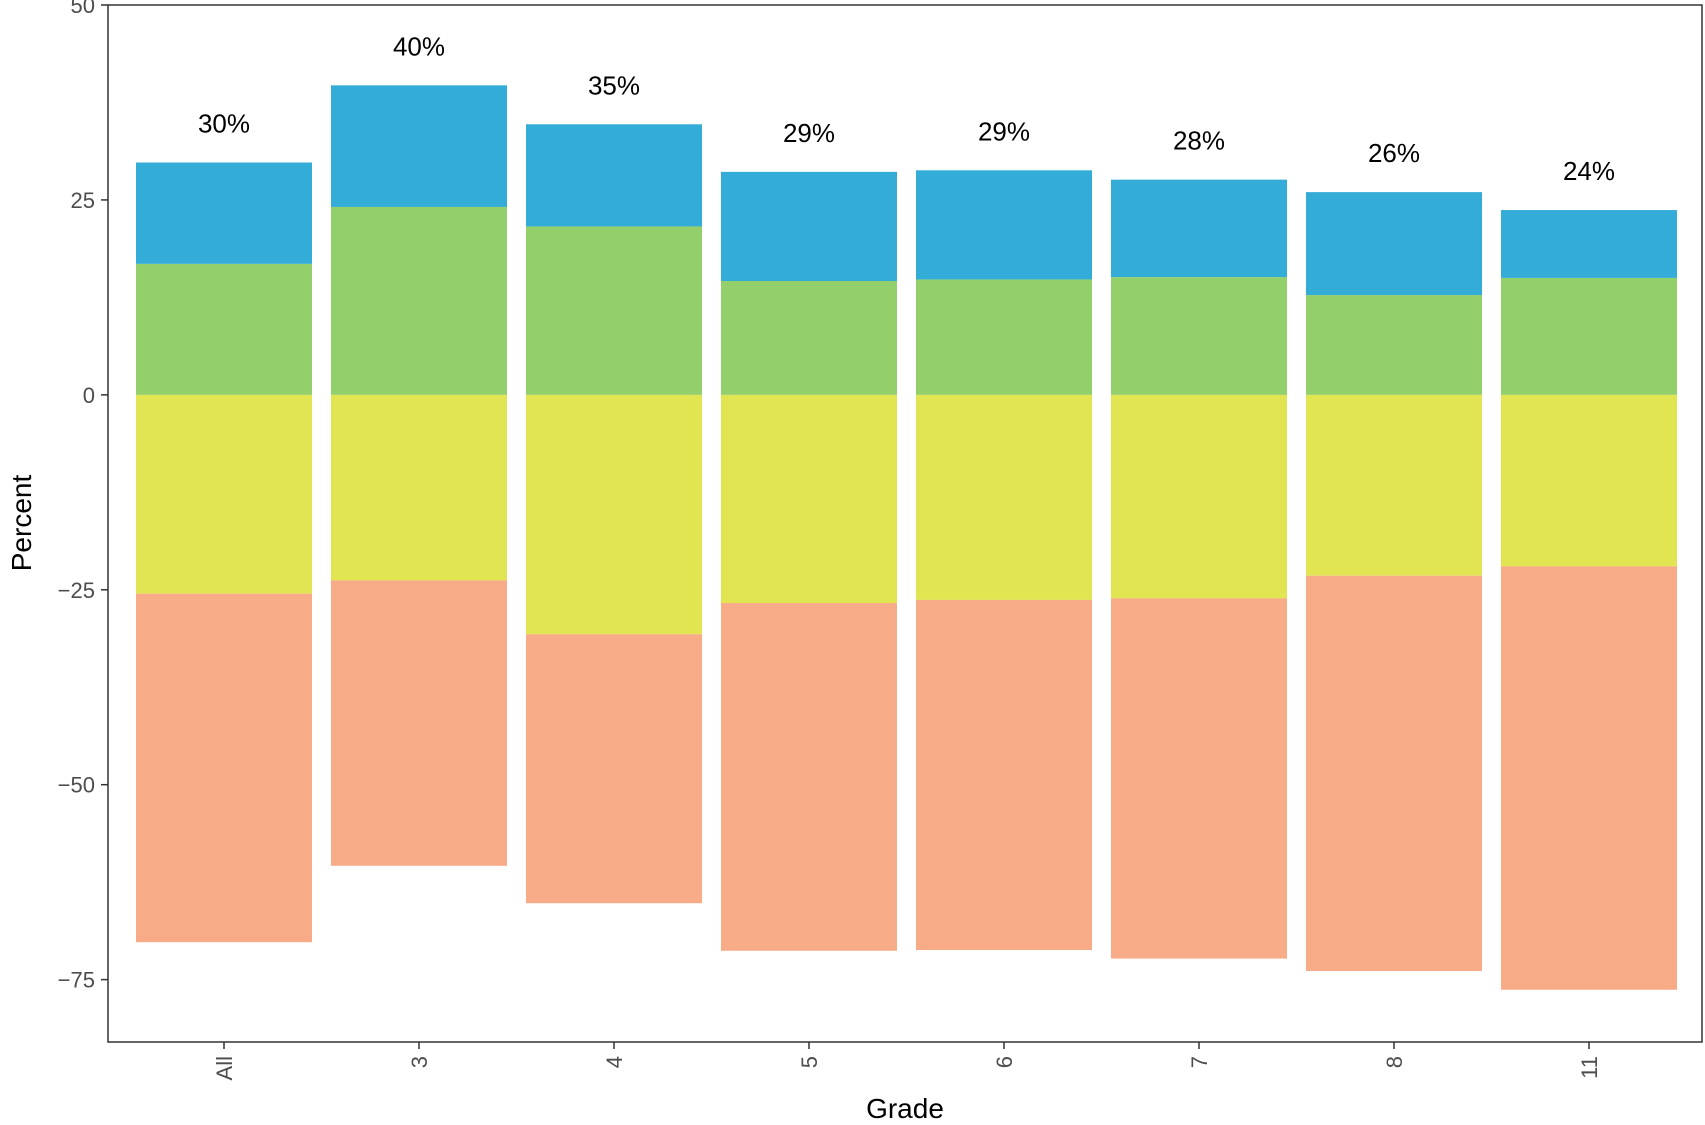  What do you see at coordinates (1394, 153) in the screenshot?
I see `bar-label-8: 26%` at bounding box center [1394, 153].